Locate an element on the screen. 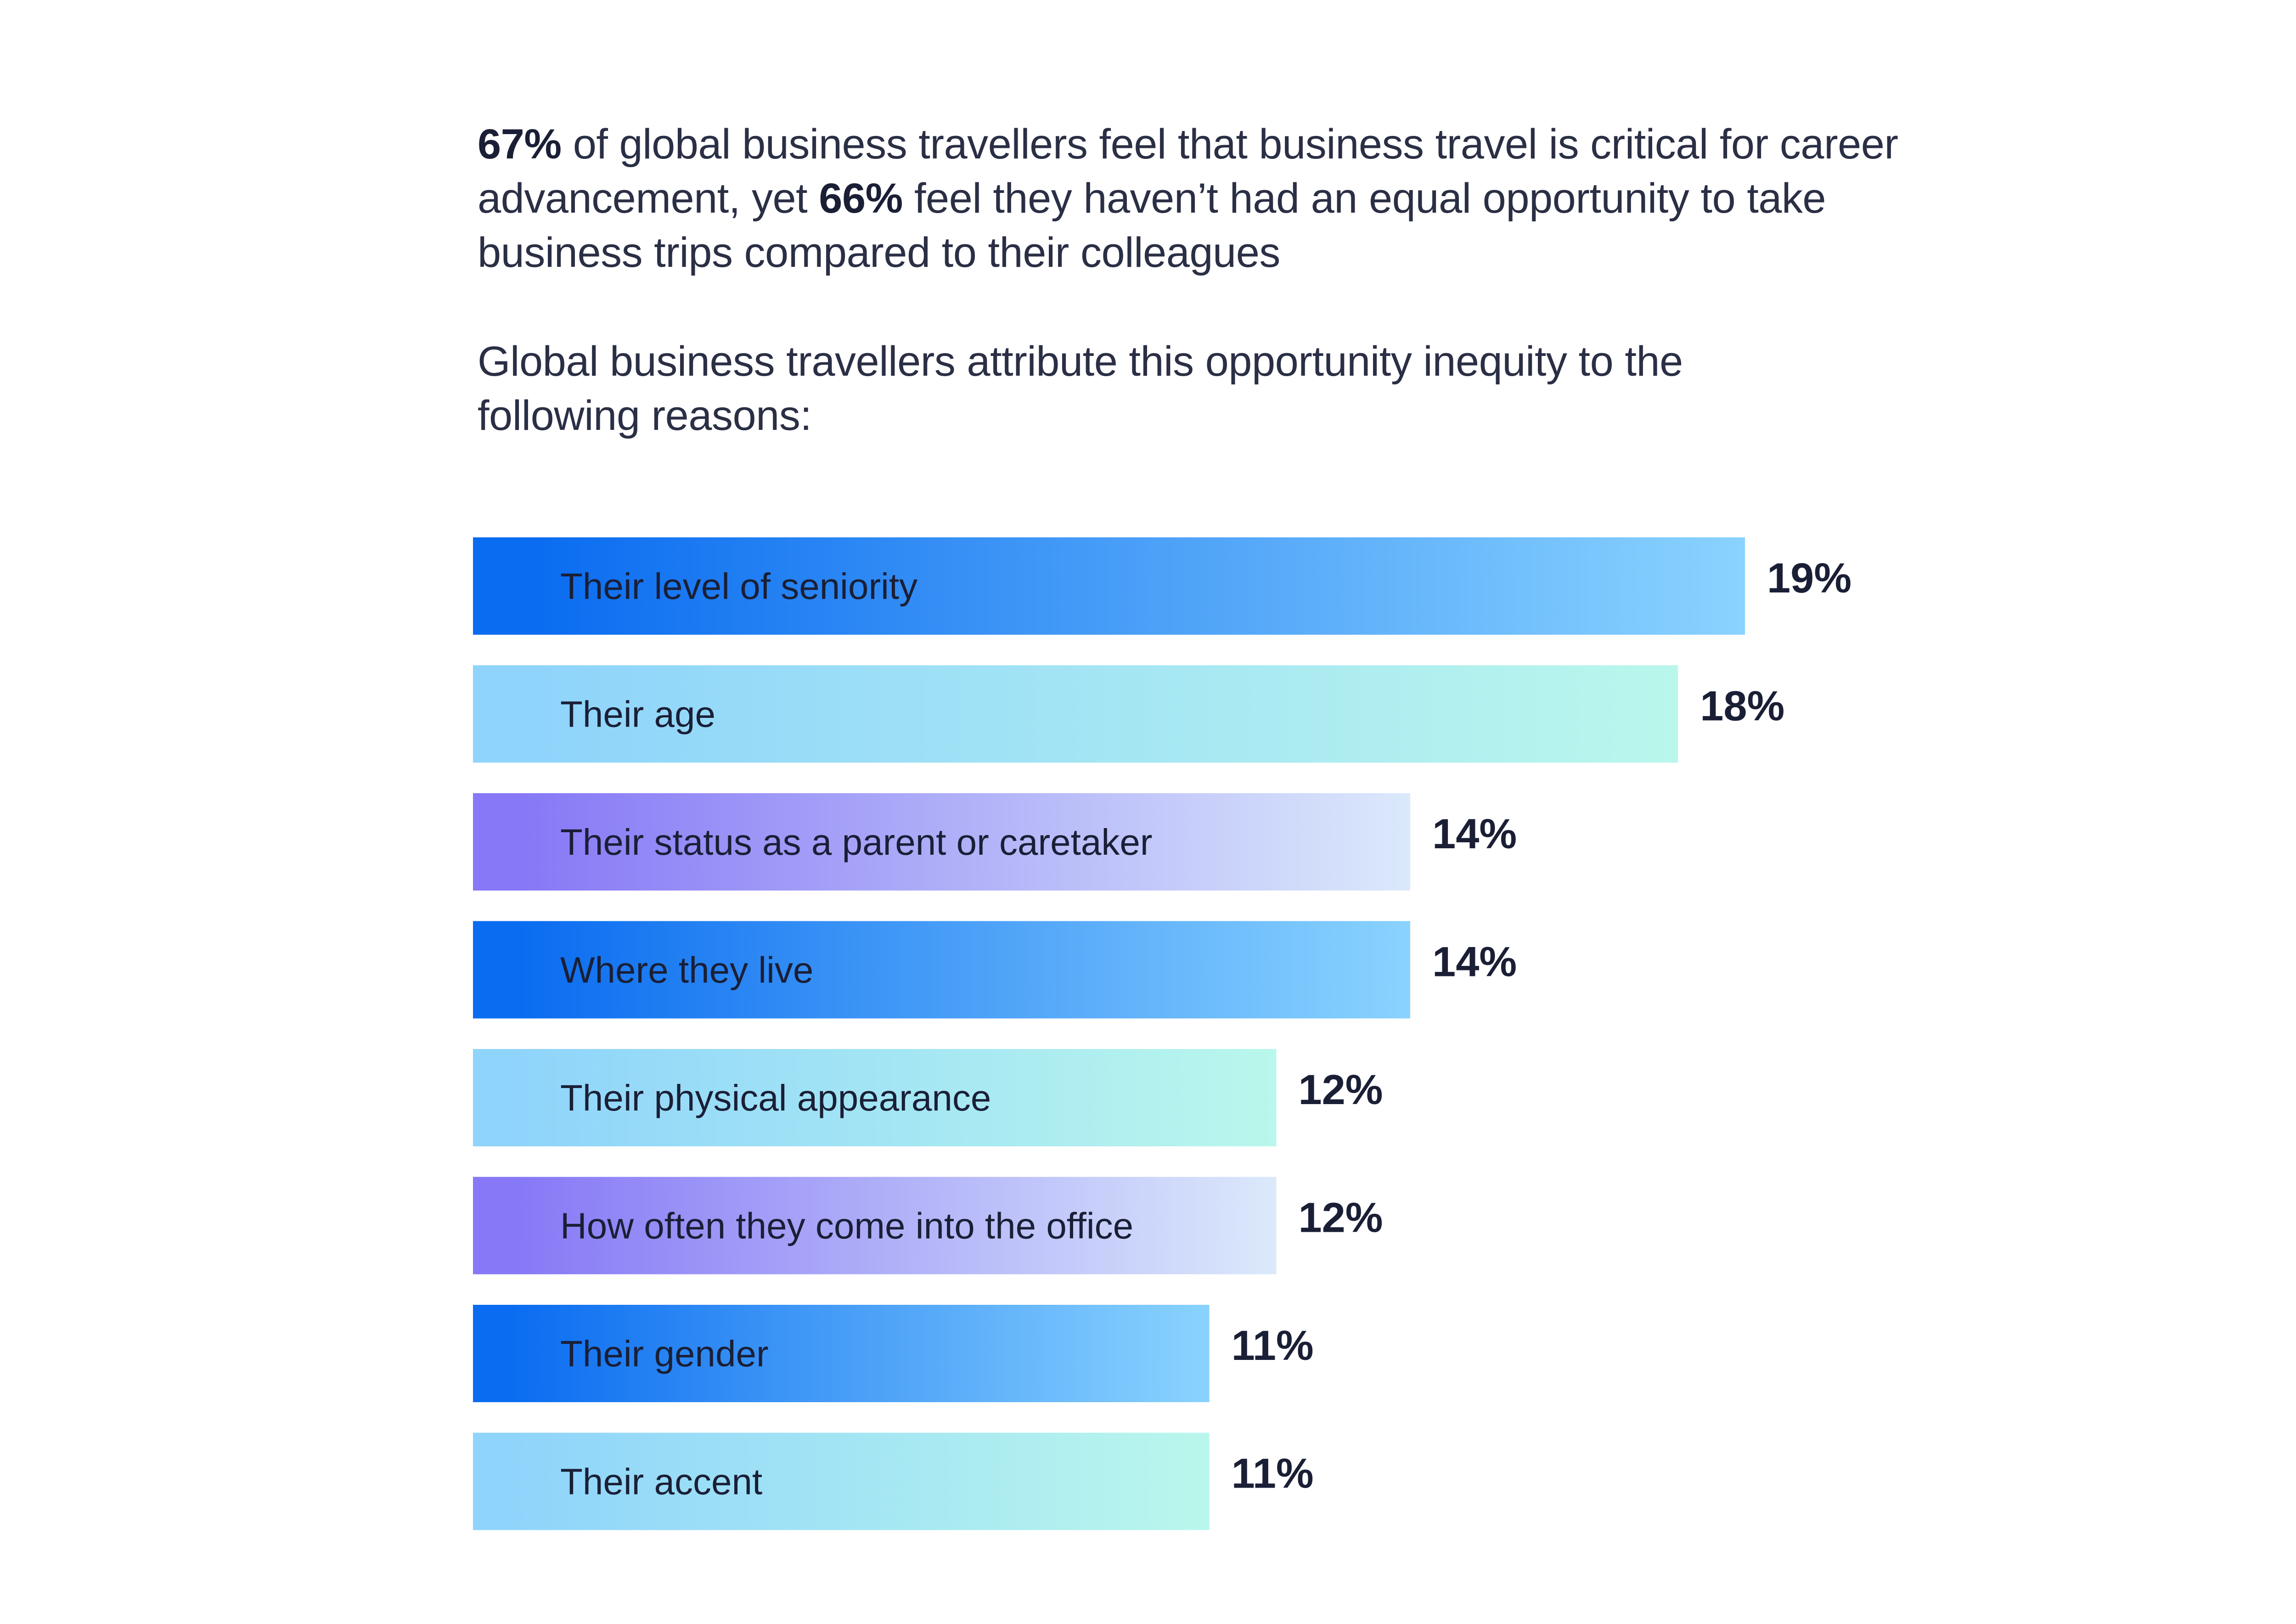  bar-label: Their accent is located at coordinates (661, 1481).